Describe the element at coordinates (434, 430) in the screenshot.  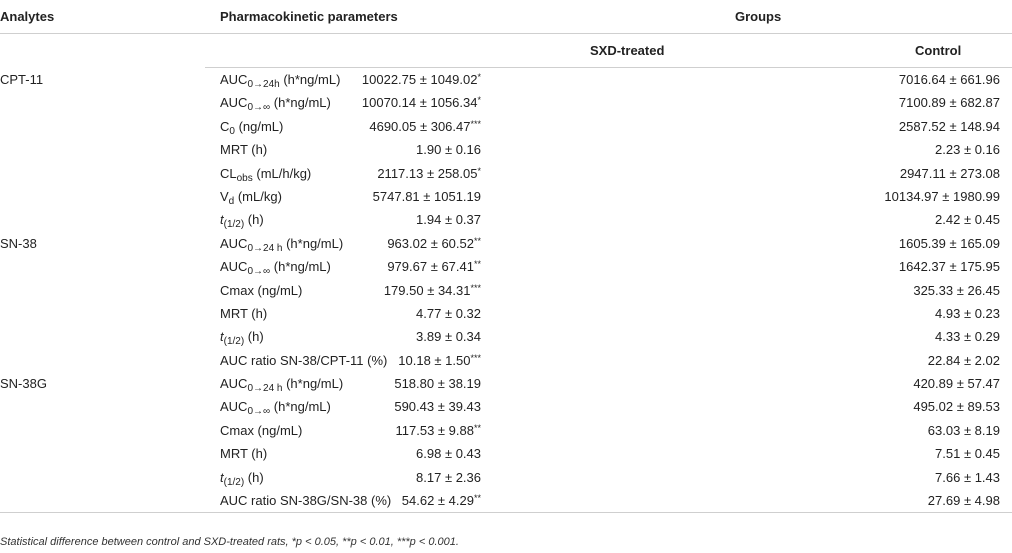
I see `treated-value: 117.53 ± 9.88` at that location.